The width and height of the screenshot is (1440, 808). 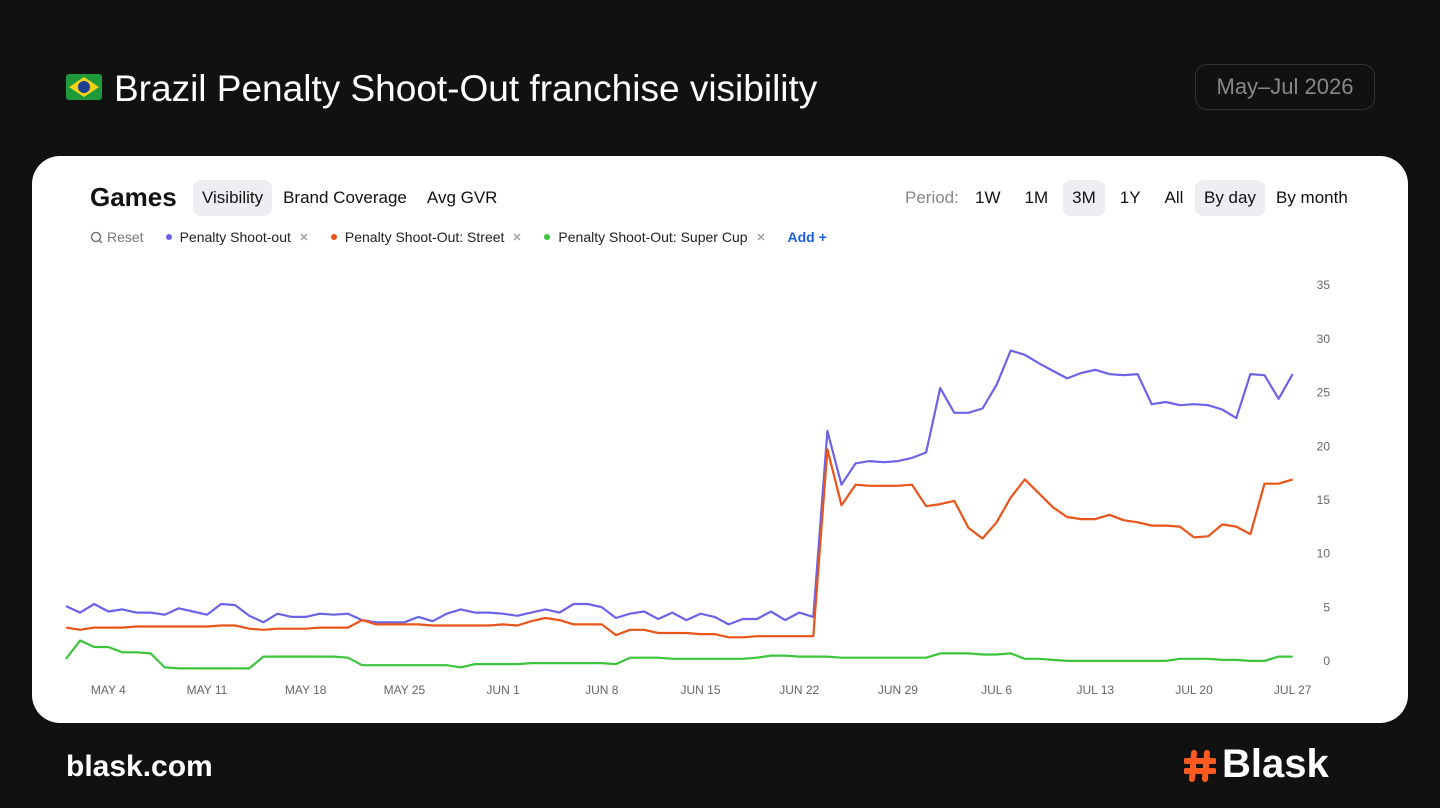 What do you see at coordinates (1293, 690) in the screenshot?
I see `x-tick-label: JUL 27` at bounding box center [1293, 690].